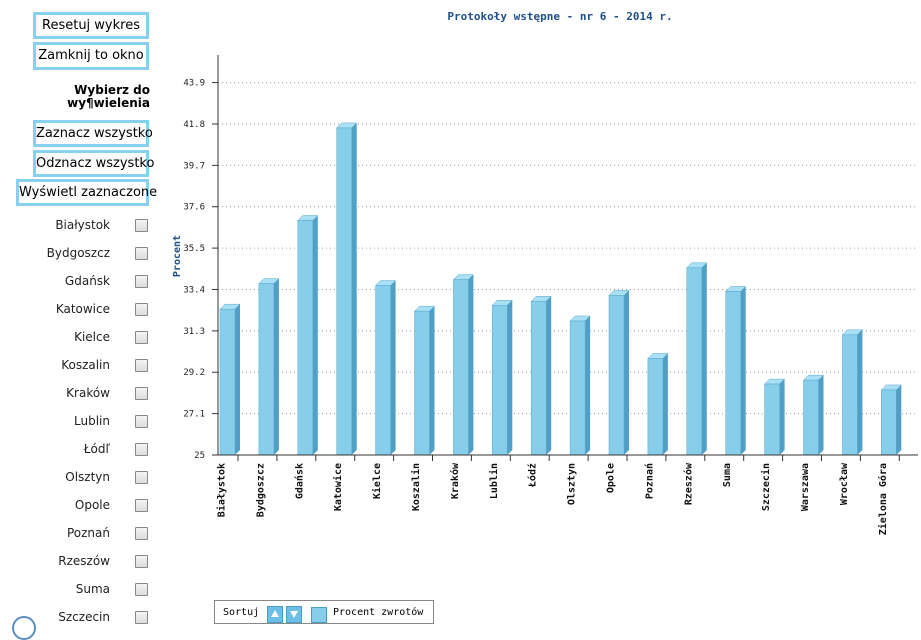  I want to click on city-row: Suma, so click(76, 590).